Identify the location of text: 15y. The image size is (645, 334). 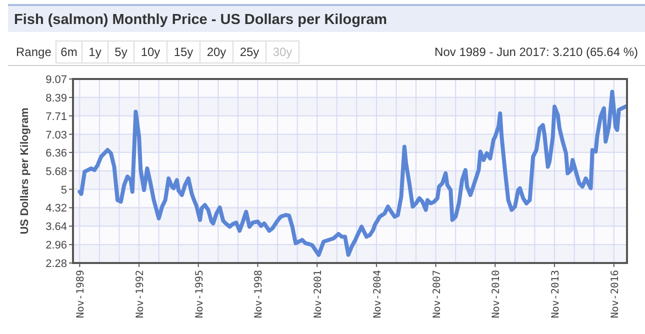
(184, 52).